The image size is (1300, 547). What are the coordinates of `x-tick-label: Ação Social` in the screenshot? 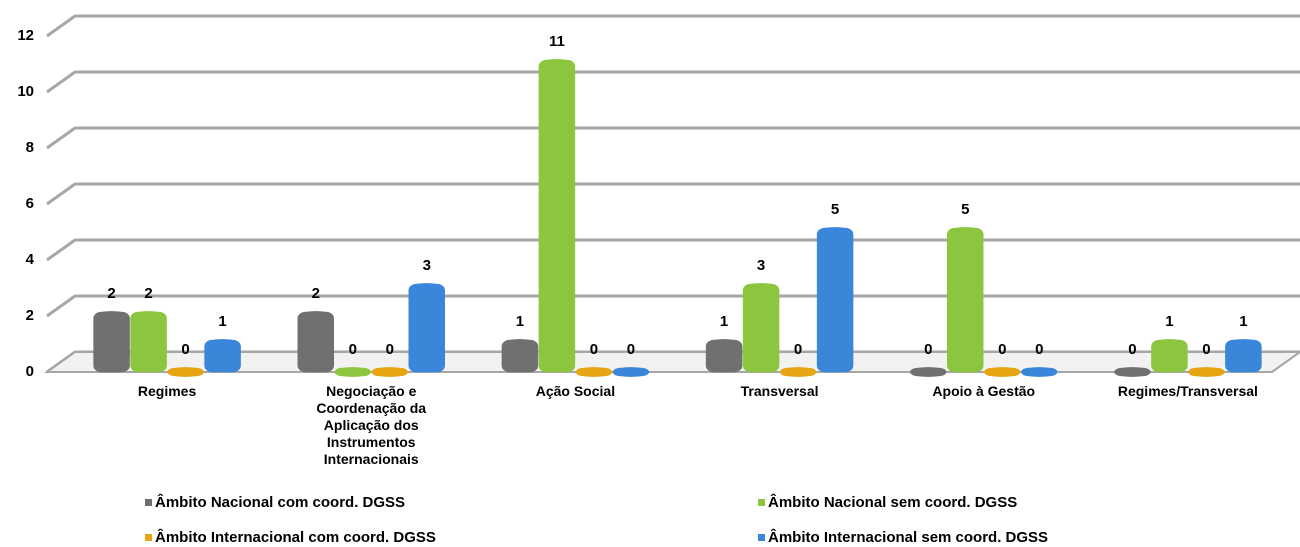 It's located at (575, 391).